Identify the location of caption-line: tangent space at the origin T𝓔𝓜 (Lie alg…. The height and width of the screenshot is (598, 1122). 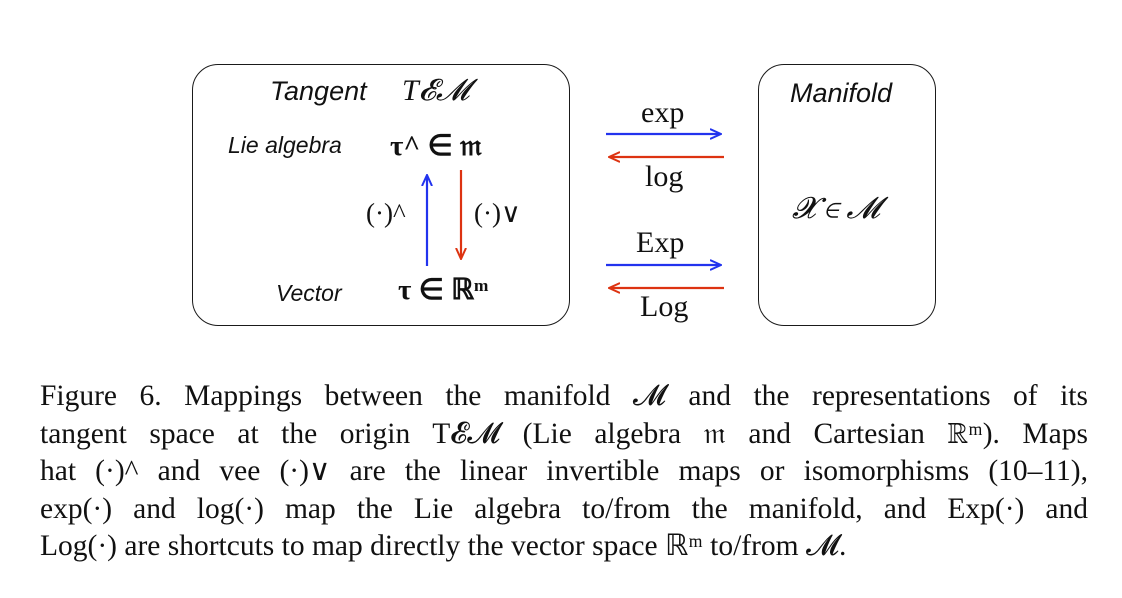
(564, 433).